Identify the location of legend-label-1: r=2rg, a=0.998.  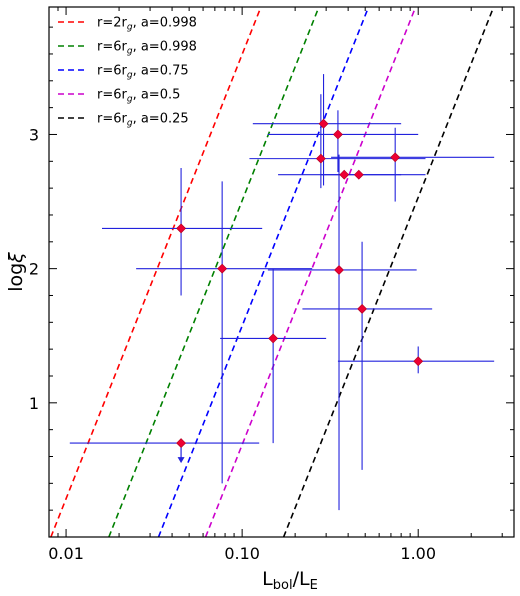
(147, 24).